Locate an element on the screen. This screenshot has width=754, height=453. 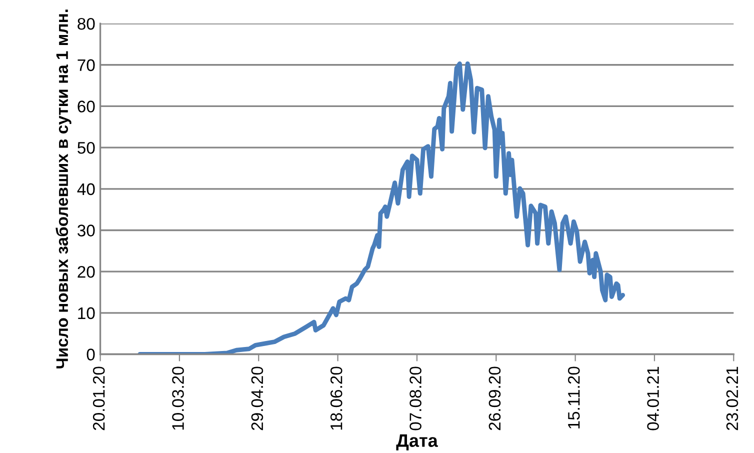
x-tick-label: 20.01.20 is located at coordinates (98, 398).